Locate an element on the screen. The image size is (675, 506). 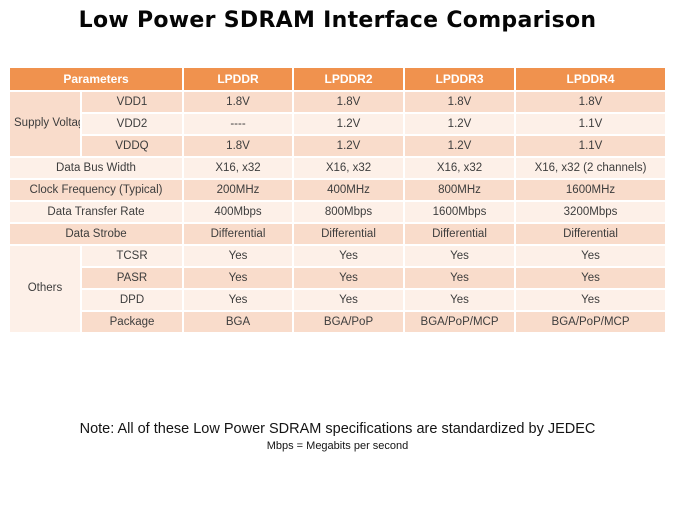
param-label-cell: Package is located at coordinates (132, 322).